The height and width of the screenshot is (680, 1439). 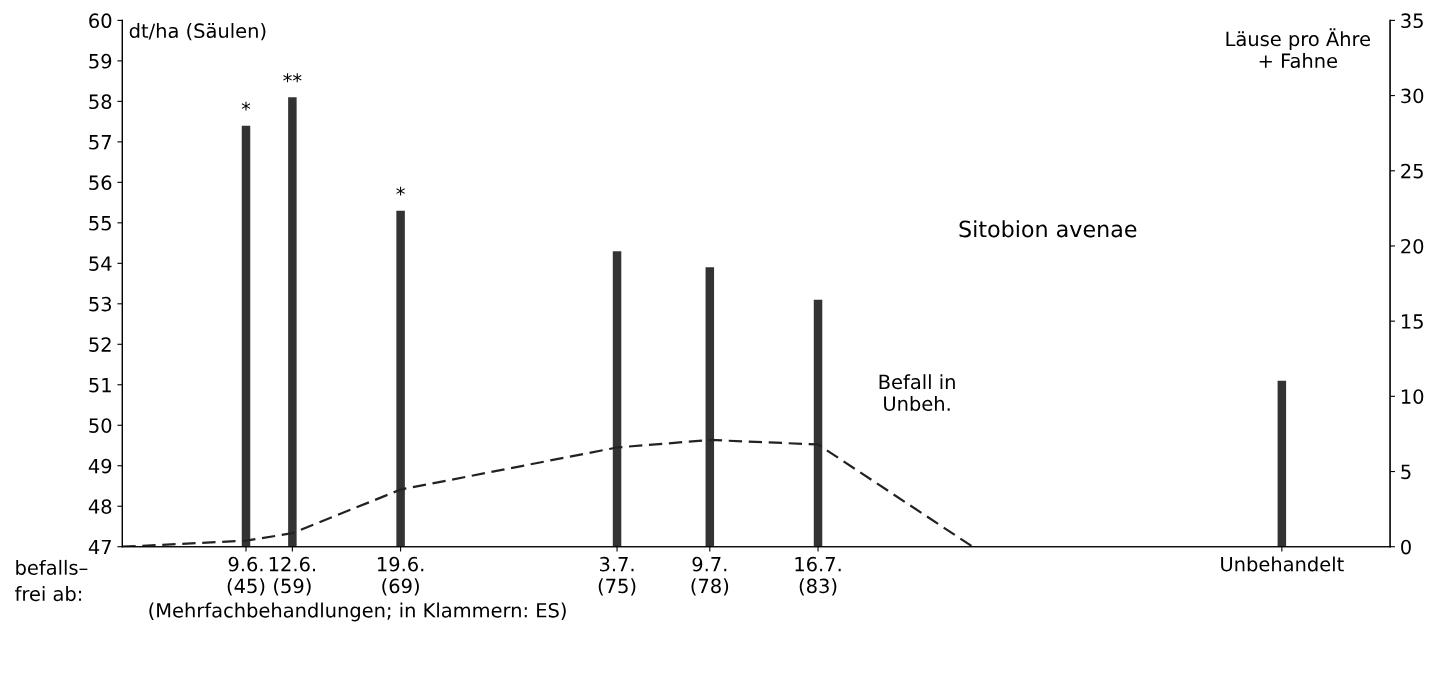 I want to click on x-tick-label: 3.7. (75), so click(x=617, y=576).